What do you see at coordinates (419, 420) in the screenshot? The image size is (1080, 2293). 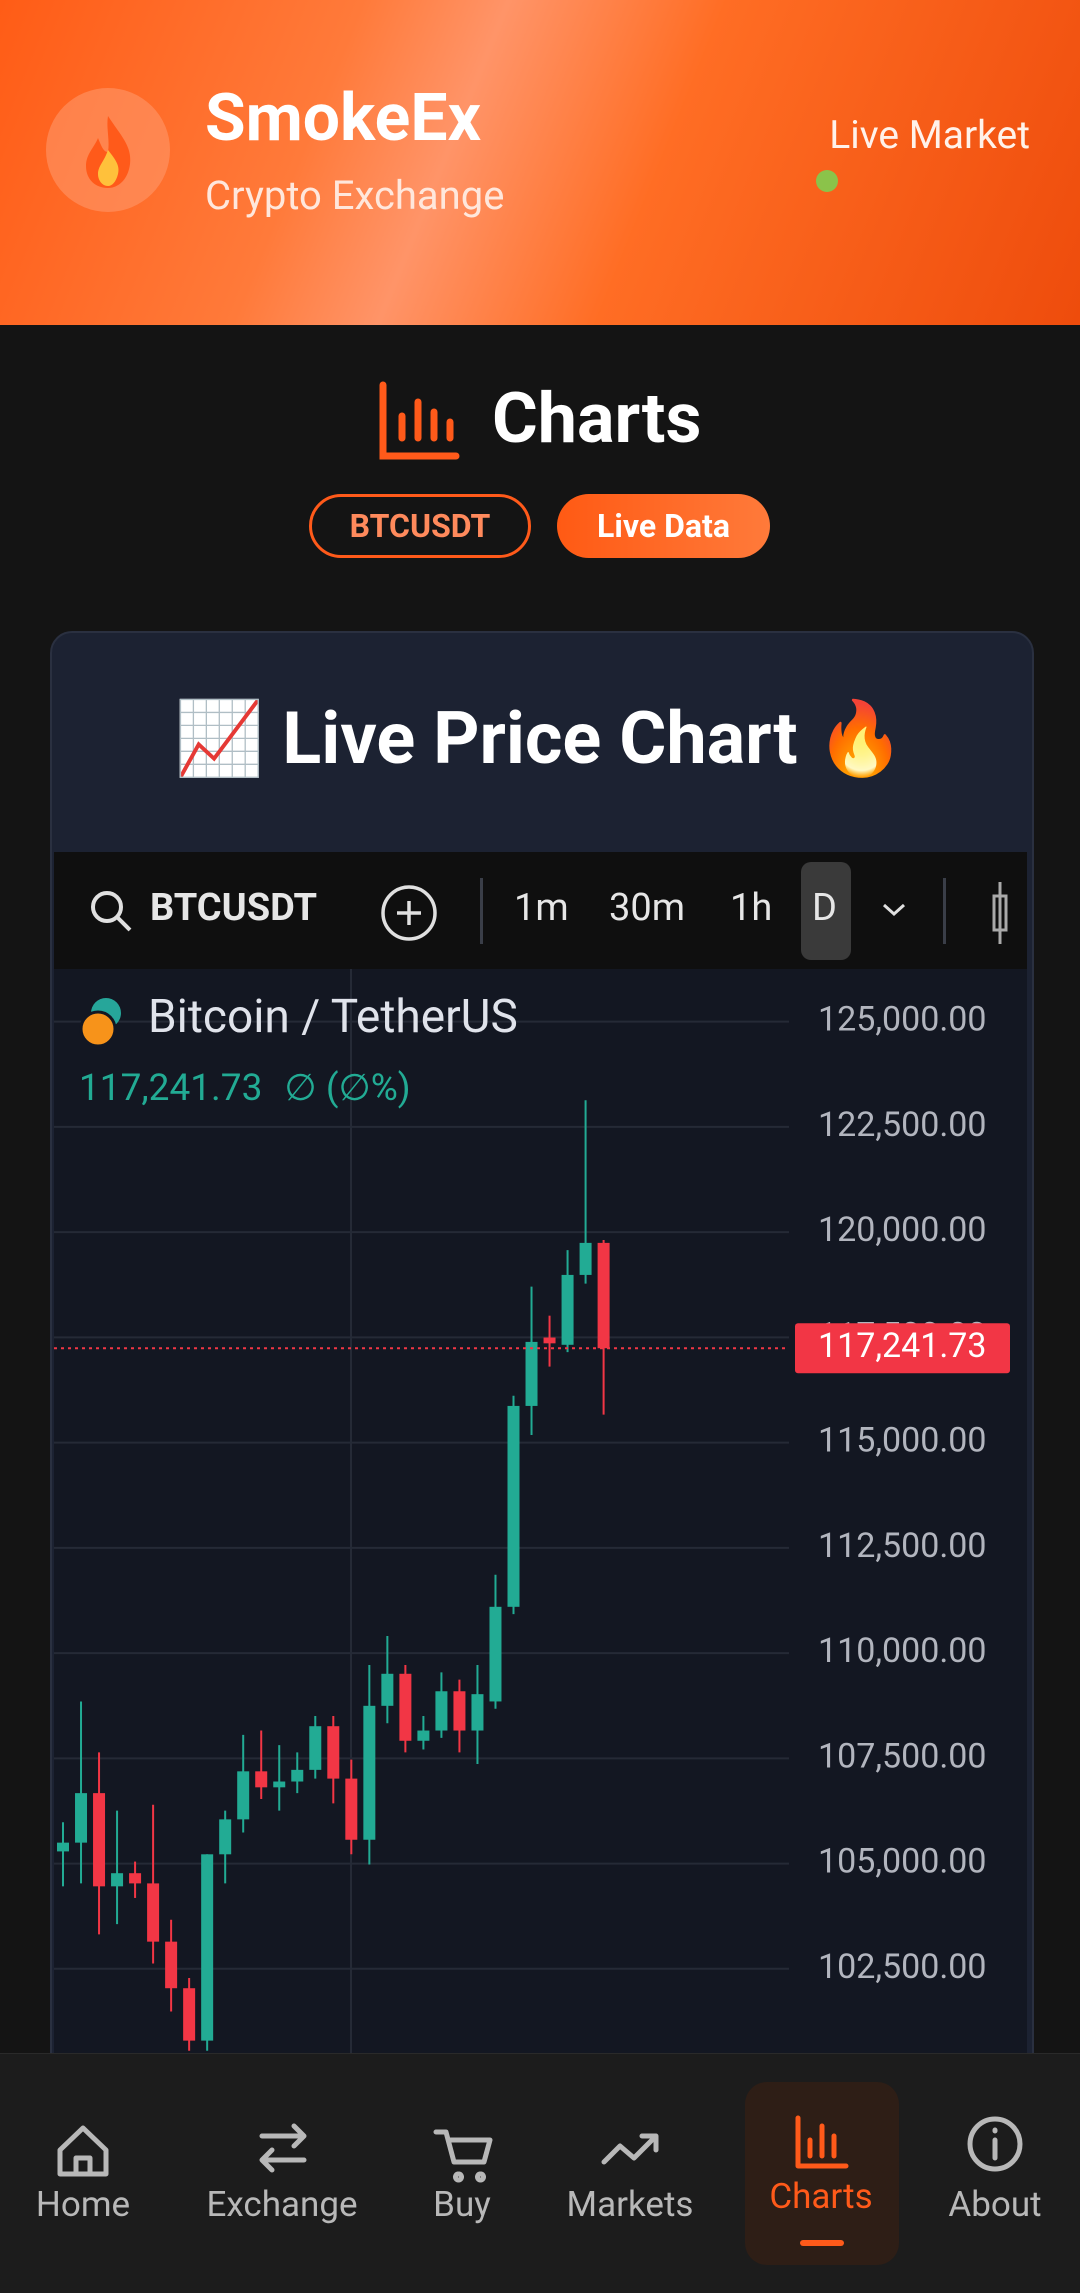 I see `charts-icon` at bounding box center [419, 420].